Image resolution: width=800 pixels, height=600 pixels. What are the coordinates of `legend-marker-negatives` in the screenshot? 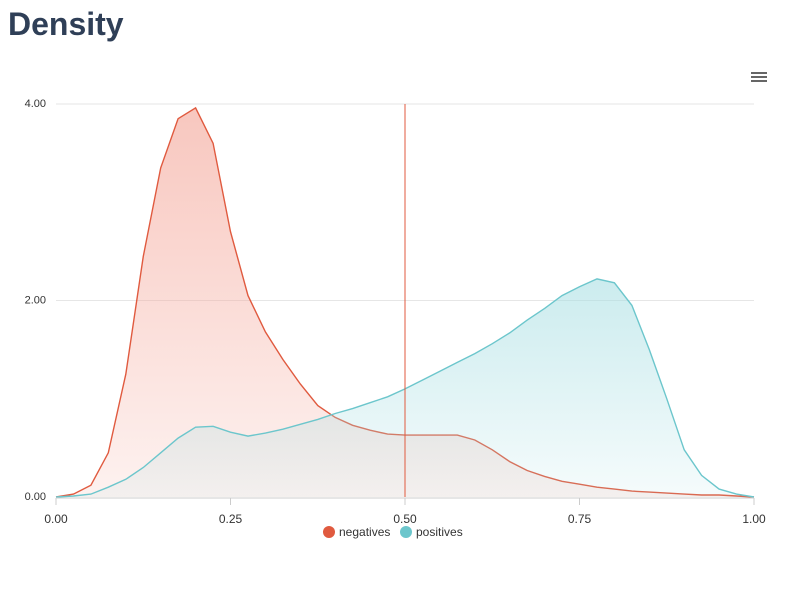 It's located at (329, 532).